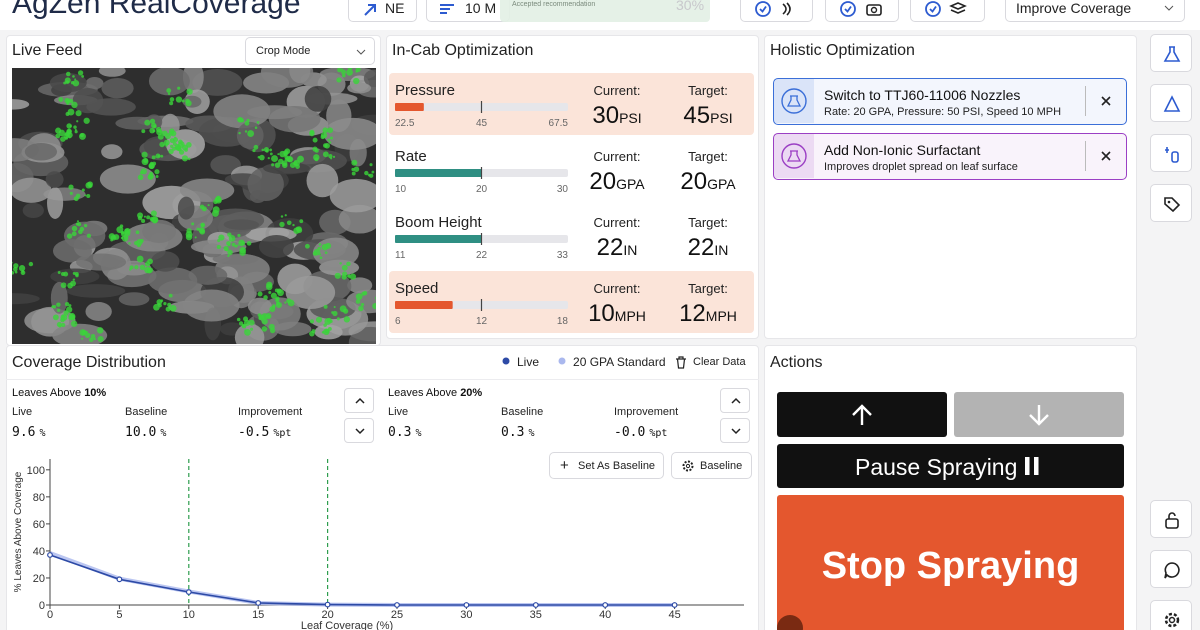 Image resolution: width=1200 pixels, height=630 pixels. I want to click on pause-button: Pause Spraying, so click(950, 466).